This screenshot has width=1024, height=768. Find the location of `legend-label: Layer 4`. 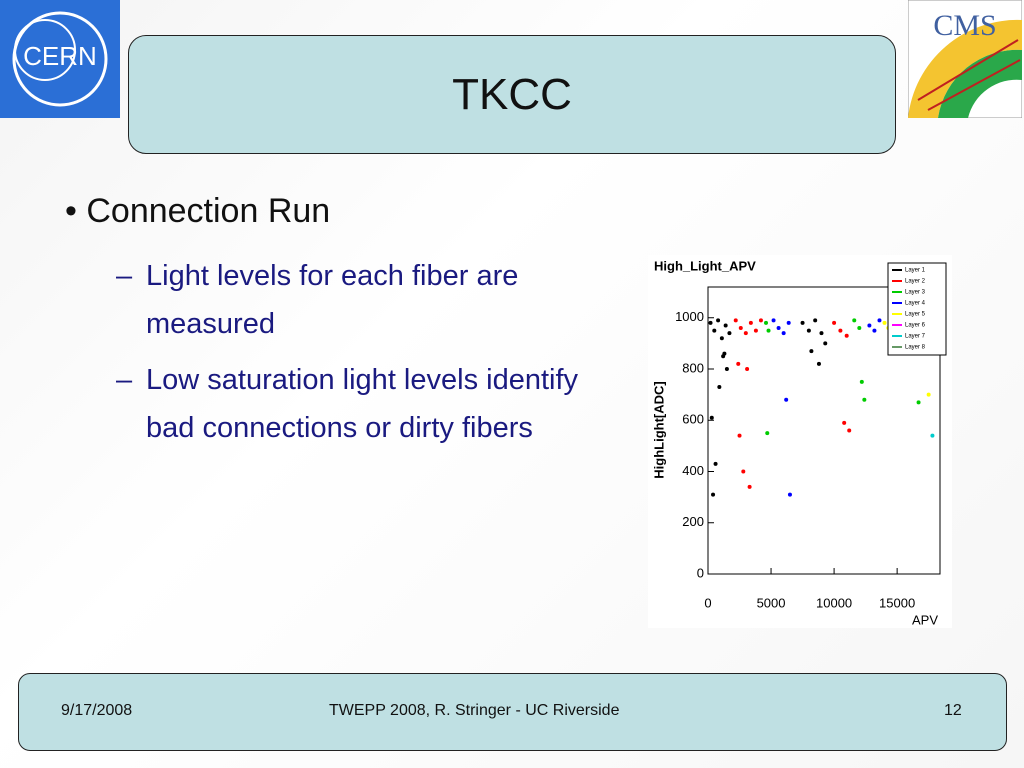

legend-label: Layer 4 is located at coordinates (915, 304).